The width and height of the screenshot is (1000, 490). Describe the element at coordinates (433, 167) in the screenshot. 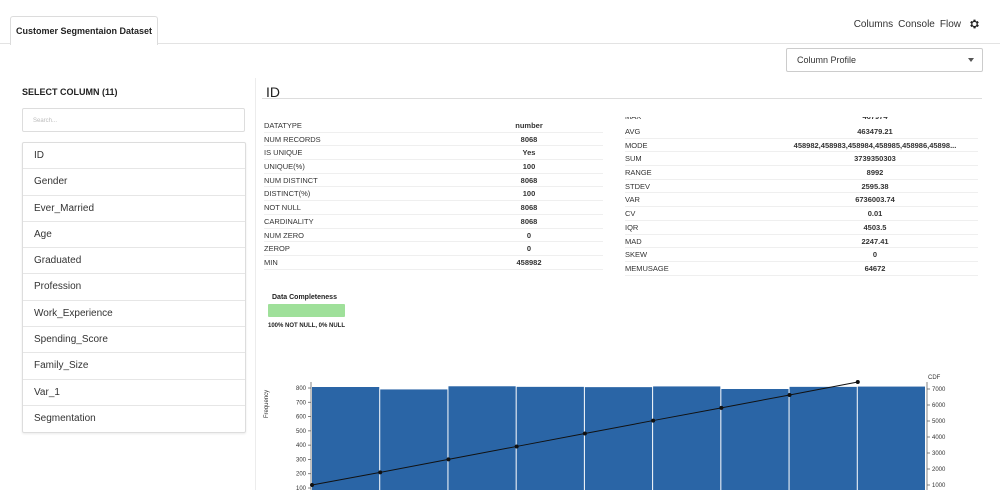

I see `stats-row: UNIQUE(%) 100` at that location.